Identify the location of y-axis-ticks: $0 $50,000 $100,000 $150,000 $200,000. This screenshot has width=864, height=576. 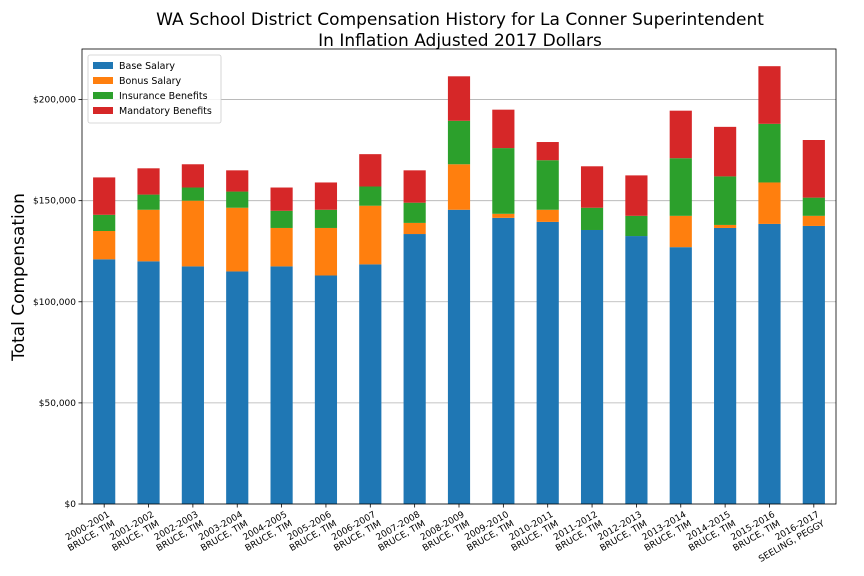
(57, 303).